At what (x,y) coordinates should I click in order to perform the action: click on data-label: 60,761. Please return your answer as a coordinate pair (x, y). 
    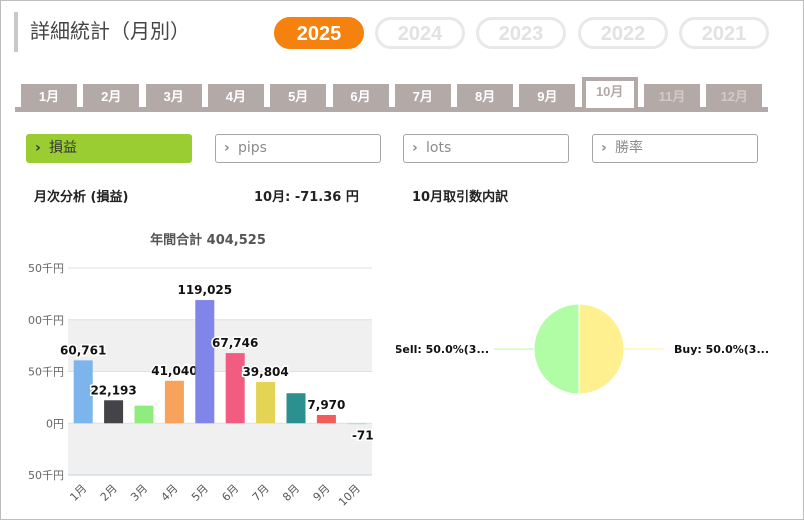
    Looking at the image, I should click on (83, 350).